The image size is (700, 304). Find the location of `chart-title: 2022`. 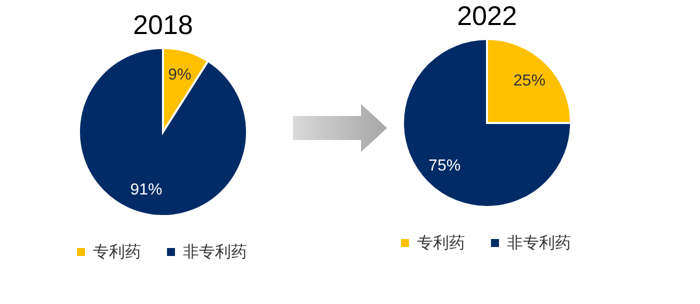

chart-title: 2022 is located at coordinates (487, 16).